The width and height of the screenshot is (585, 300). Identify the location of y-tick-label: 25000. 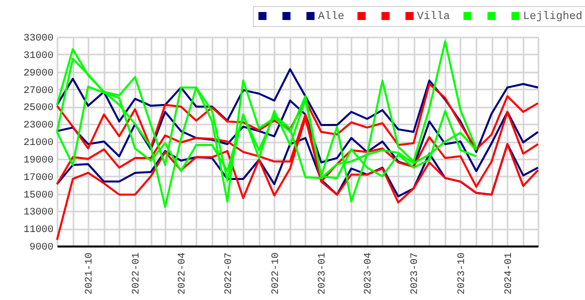
(38, 108).